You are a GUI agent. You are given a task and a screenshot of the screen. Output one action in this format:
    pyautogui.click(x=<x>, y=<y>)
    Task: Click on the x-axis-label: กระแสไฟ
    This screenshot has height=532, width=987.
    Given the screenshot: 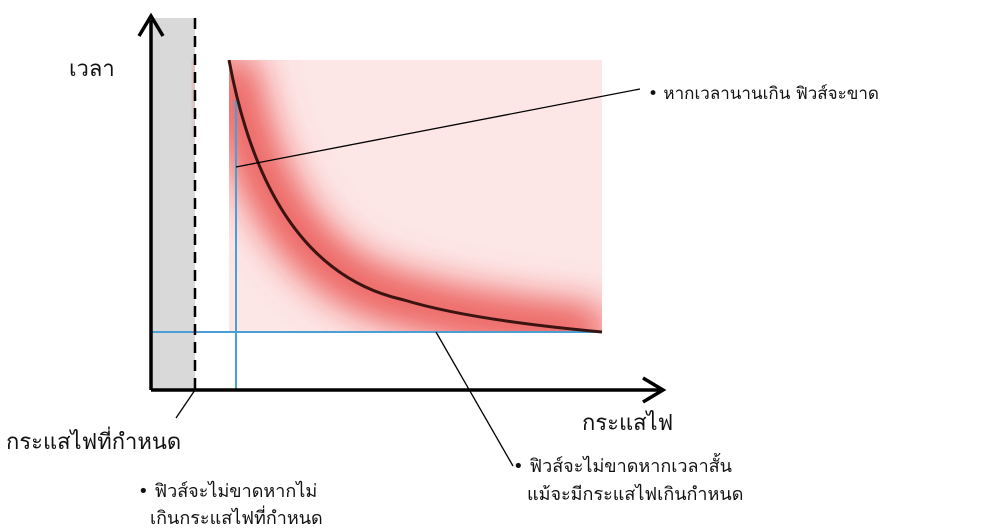 What is the action you would take?
    pyautogui.click(x=627, y=423)
    